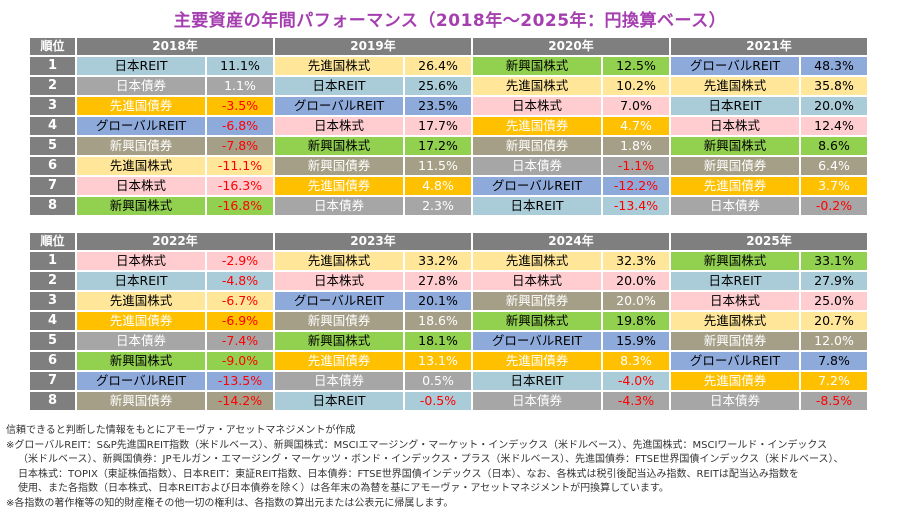  Describe the element at coordinates (571, 206) in the screenshot. I see `table-row-cell: 日本REIT -13.4%` at that location.